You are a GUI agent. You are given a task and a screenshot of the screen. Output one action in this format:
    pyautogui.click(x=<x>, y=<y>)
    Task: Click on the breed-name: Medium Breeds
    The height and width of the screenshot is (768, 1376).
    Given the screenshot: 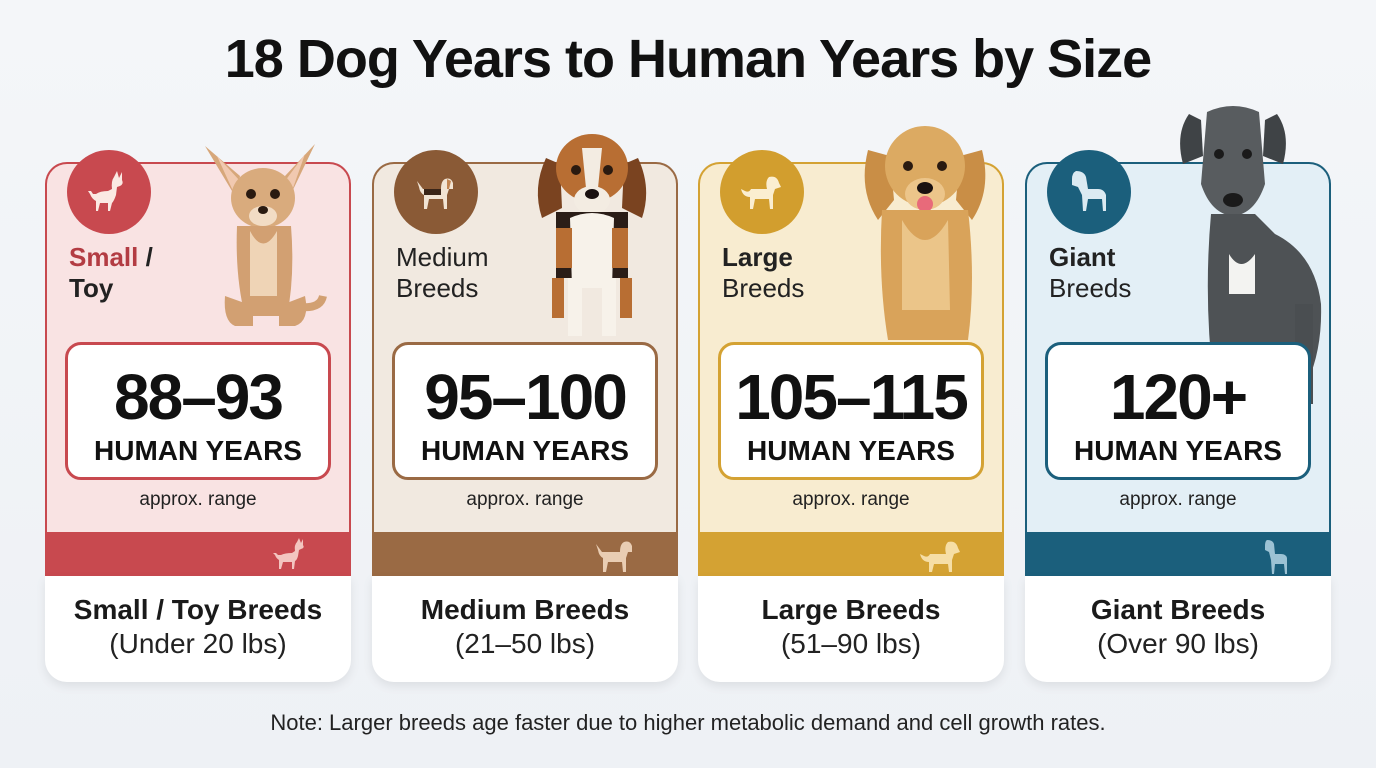 What is the action you would take?
    pyautogui.click(x=525, y=609)
    